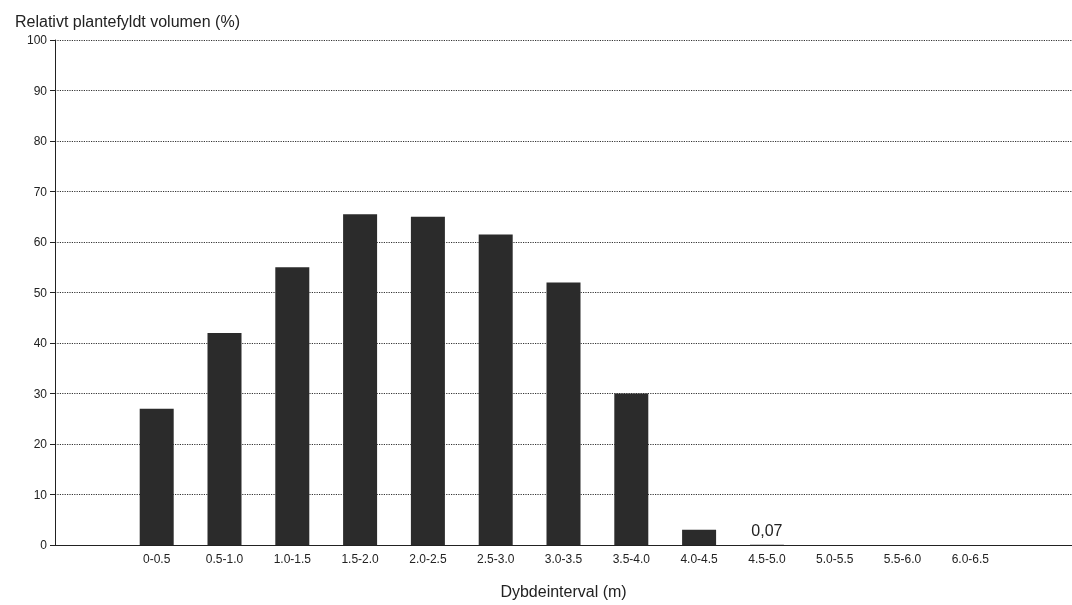 This screenshot has height=605, width=1072. Describe the element at coordinates (40, 141) in the screenshot. I see `y-tick-label: 80` at that location.